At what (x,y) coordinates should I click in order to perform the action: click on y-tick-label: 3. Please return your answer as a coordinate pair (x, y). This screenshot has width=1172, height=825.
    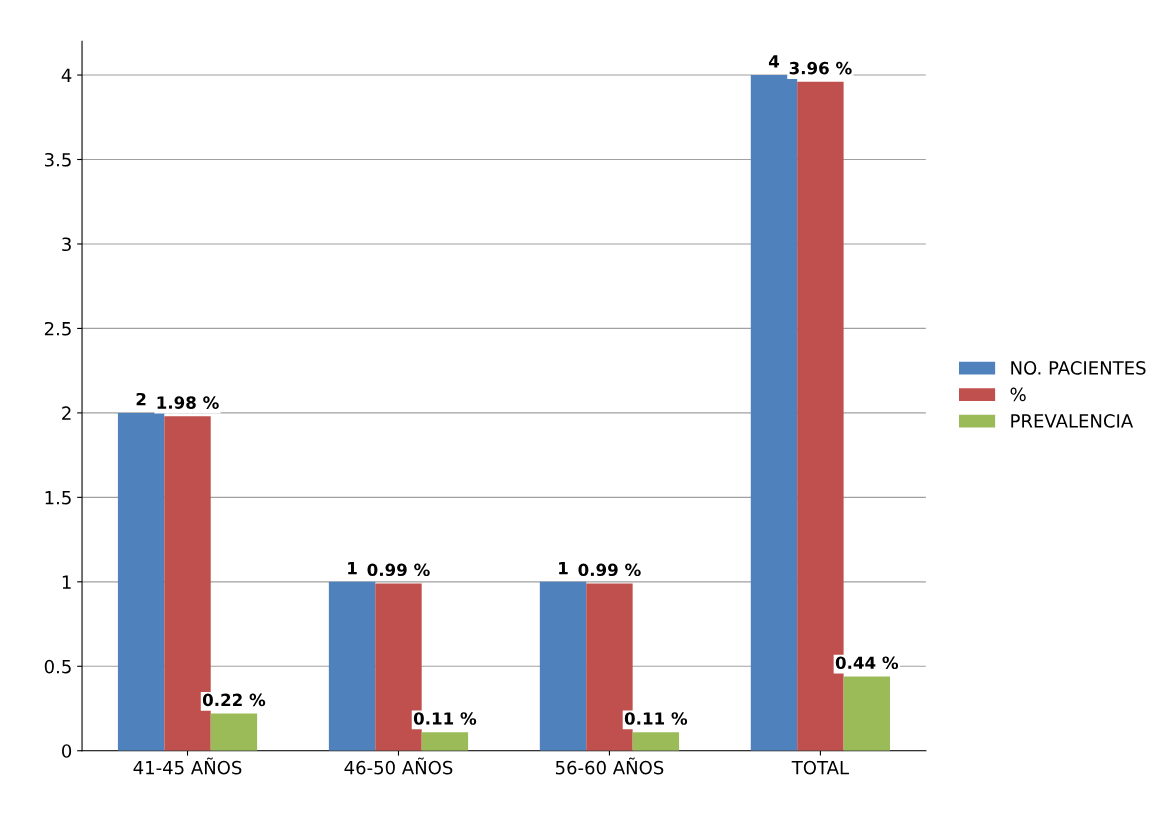
    Looking at the image, I should click on (66, 244).